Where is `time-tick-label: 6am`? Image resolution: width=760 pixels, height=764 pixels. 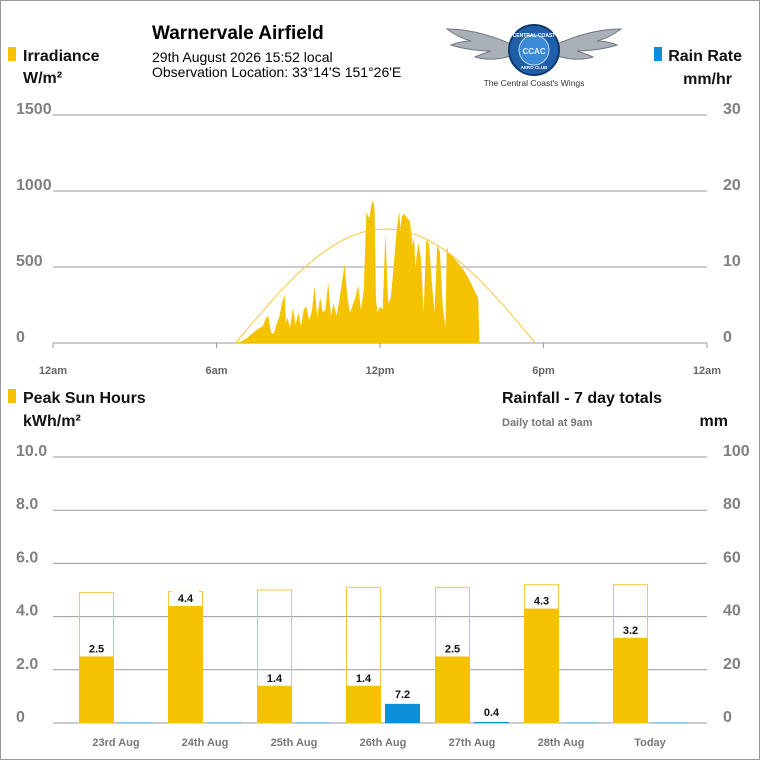
time-tick-label: 6am is located at coordinates (216, 371).